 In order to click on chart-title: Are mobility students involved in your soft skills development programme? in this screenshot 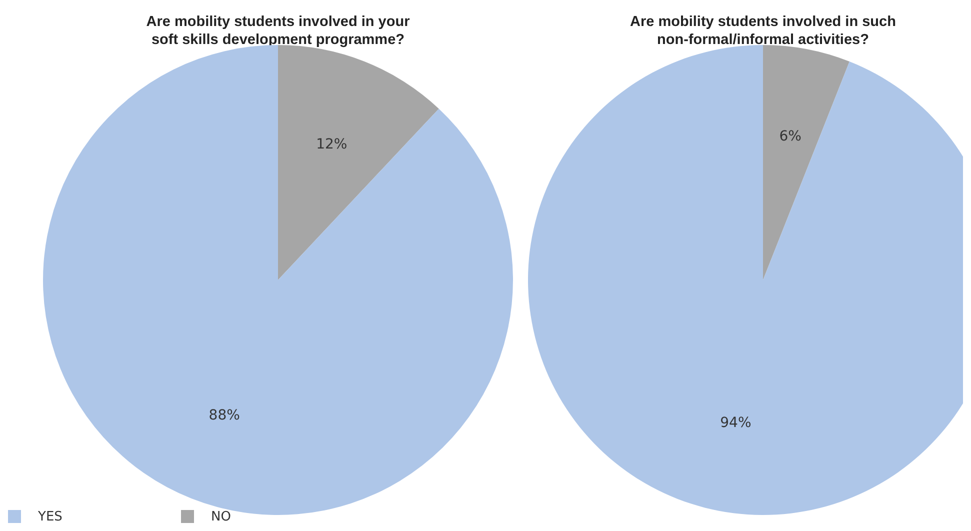, I will do `click(278, 31)`.